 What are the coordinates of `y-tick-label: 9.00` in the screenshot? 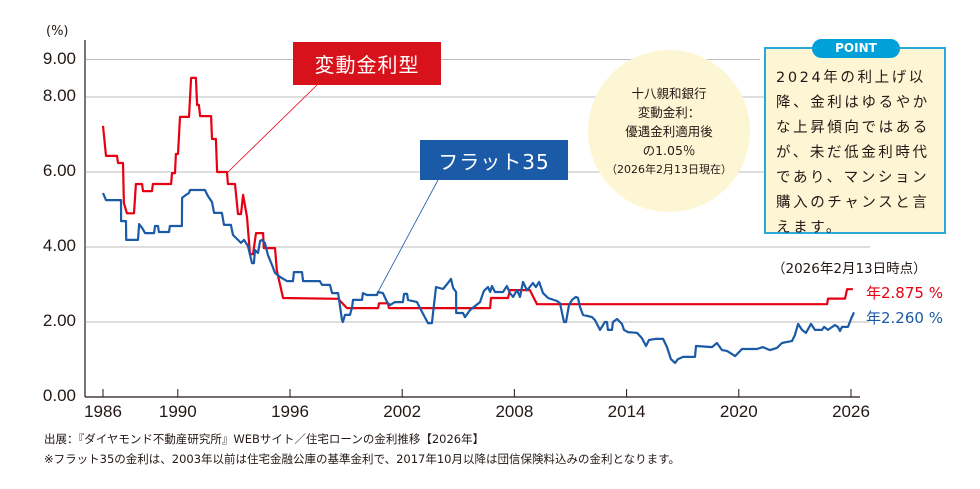 It's located at (59, 58).